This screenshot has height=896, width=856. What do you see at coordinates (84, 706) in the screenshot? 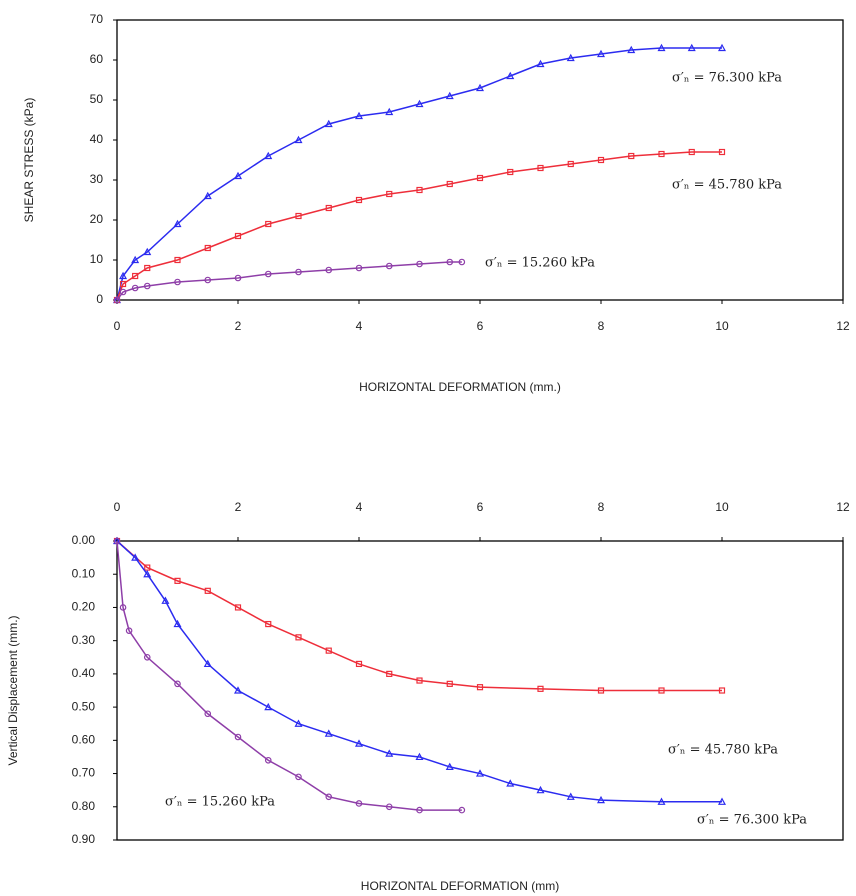
I see `y-tick-label: 0.50` at bounding box center [84, 706].